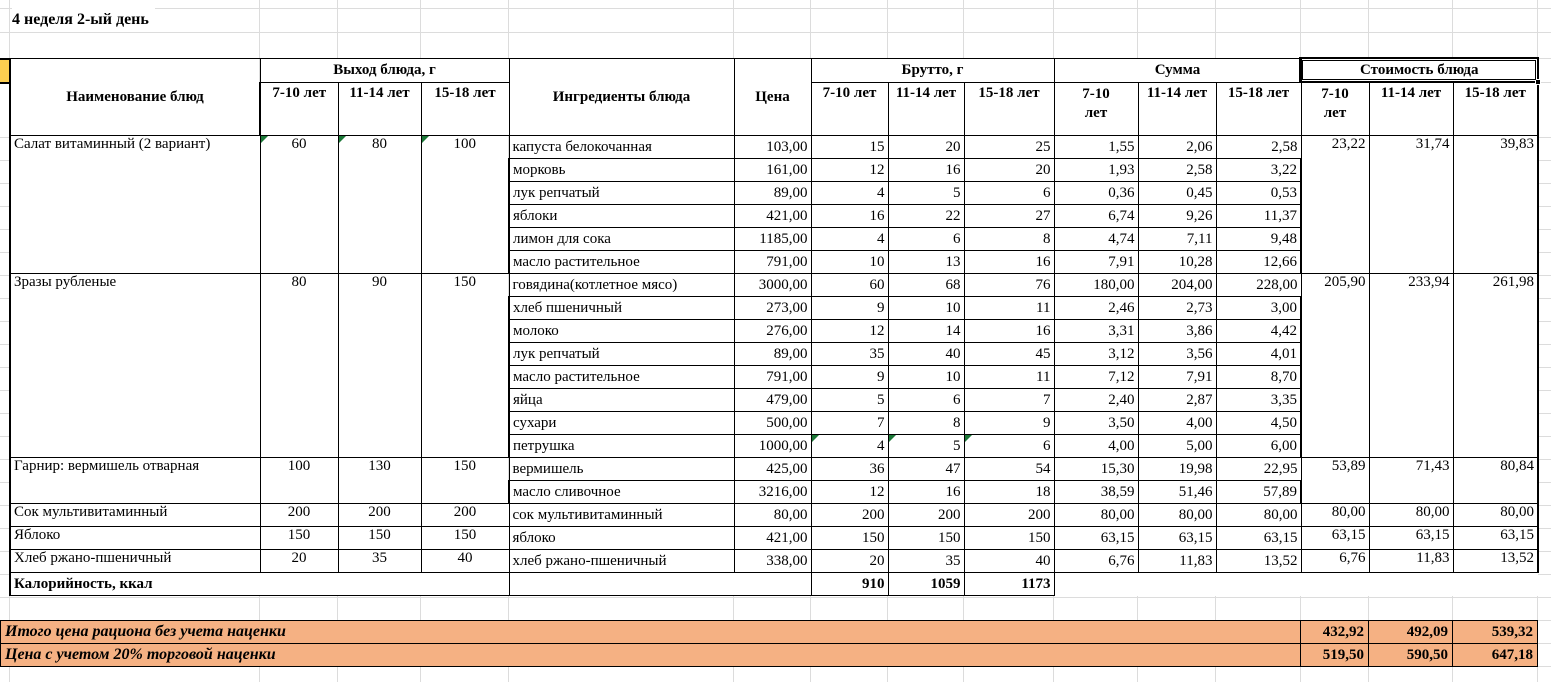 The image size is (1551, 682). Describe the element at coordinates (1335, 204) in the screenshot. I see `cell-cost: 23,22` at that location.